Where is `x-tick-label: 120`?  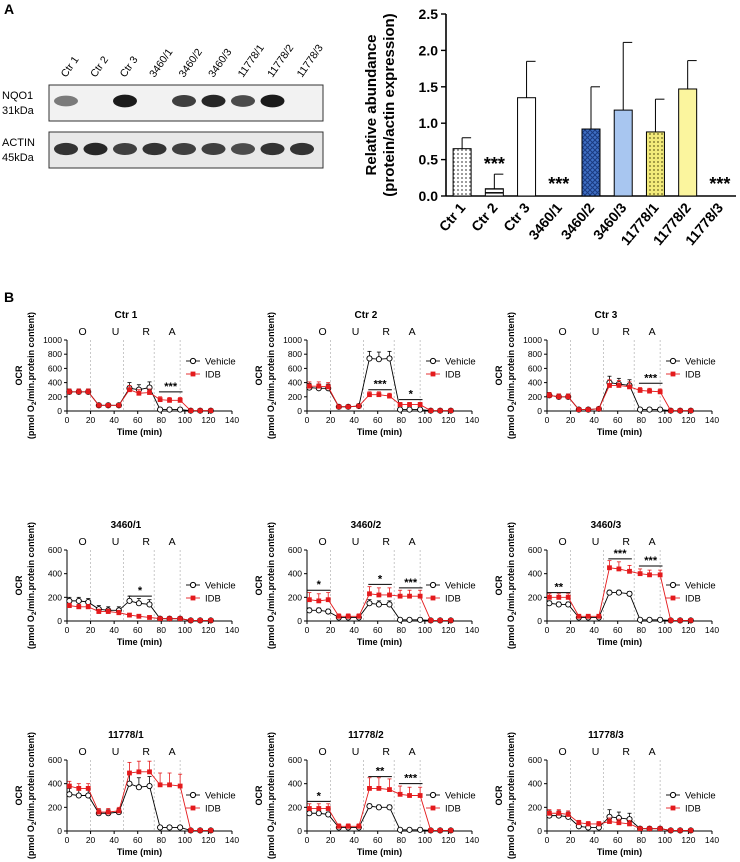 x-tick-label: 120 is located at coordinates (688, 420).